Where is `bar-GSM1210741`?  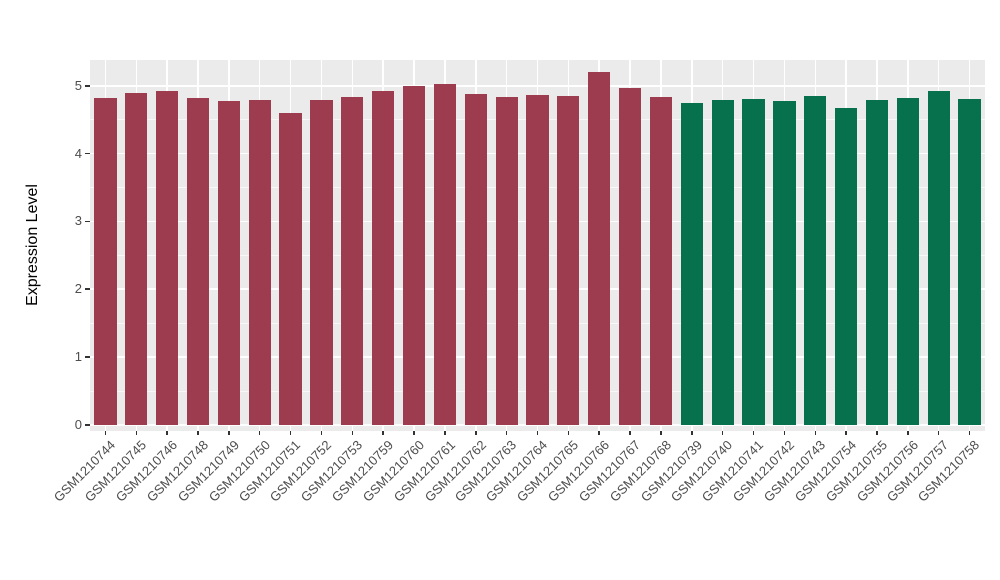
bar-GSM1210741 is located at coordinates (753, 262).